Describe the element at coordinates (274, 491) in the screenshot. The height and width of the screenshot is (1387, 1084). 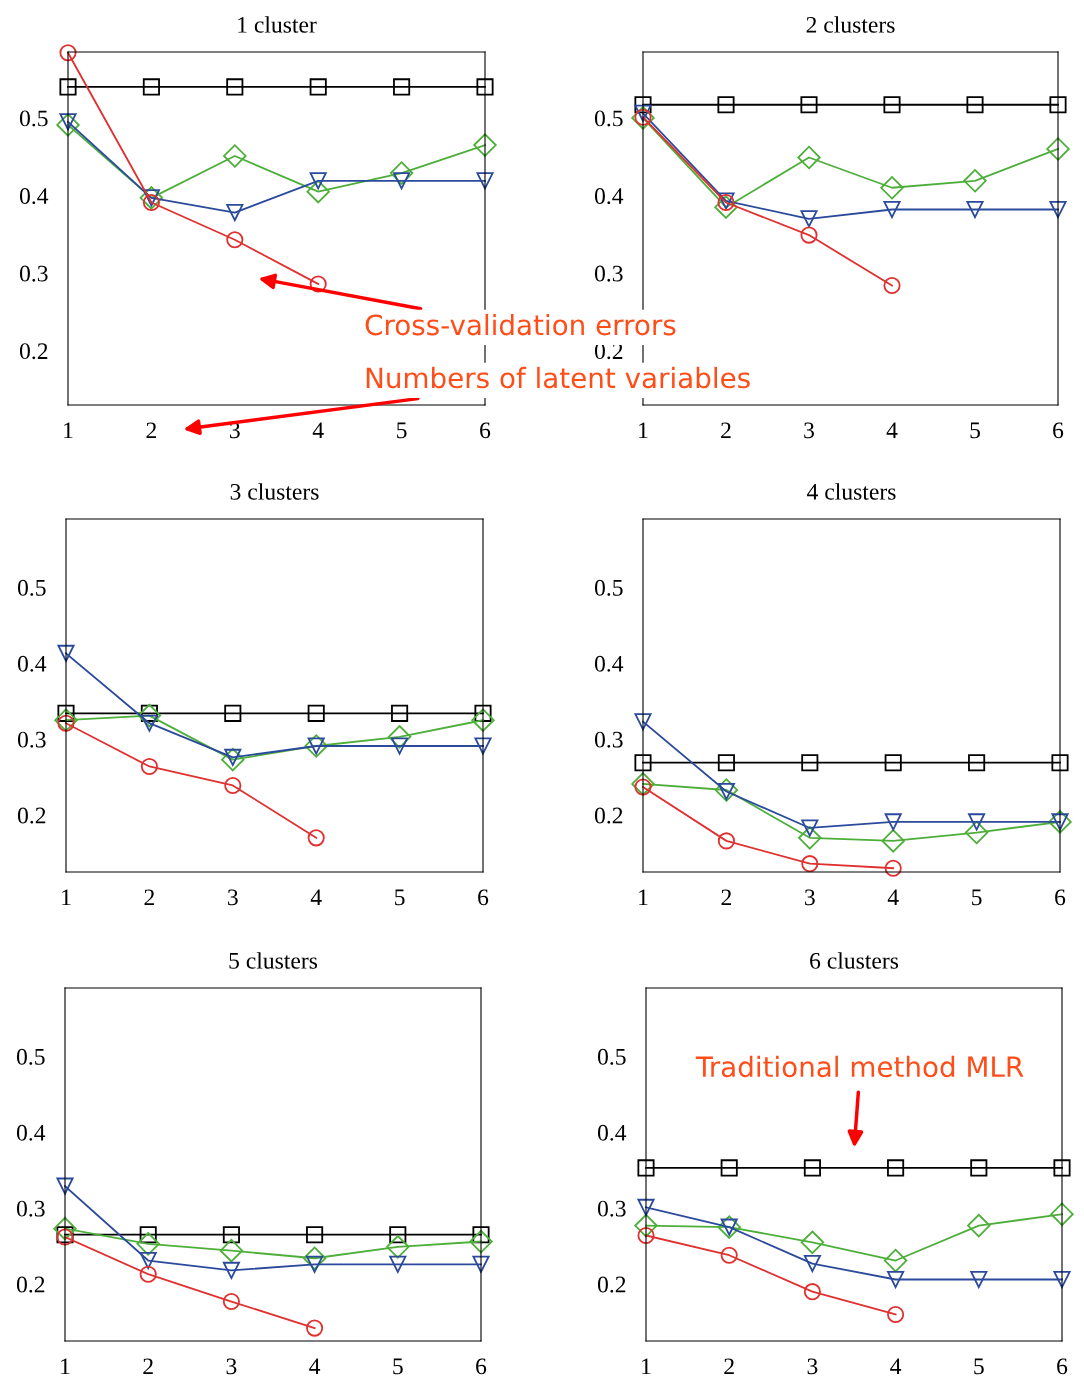
I see `chart-title: 3 clusters` at that location.